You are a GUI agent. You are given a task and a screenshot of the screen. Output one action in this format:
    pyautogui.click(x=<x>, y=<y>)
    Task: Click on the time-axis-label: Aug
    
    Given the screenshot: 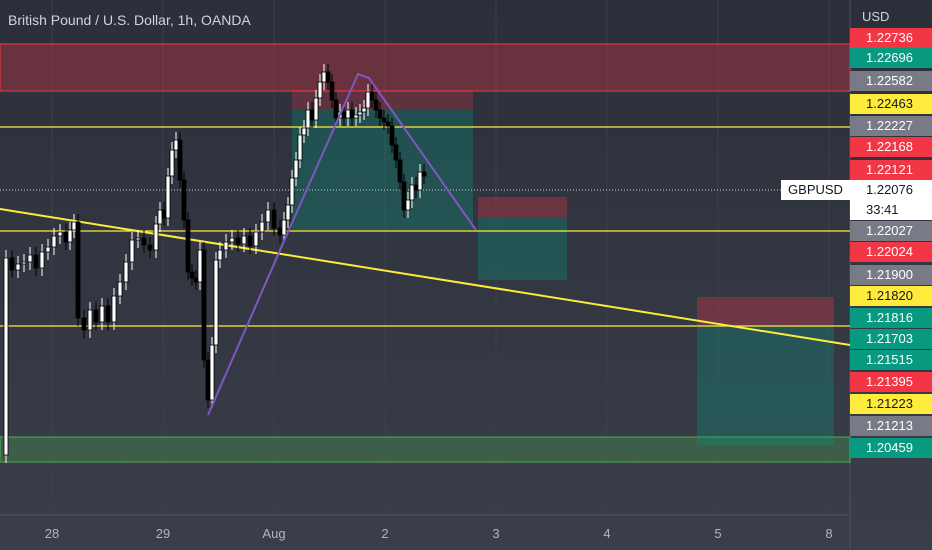 What is the action you would take?
    pyautogui.click(x=274, y=533)
    